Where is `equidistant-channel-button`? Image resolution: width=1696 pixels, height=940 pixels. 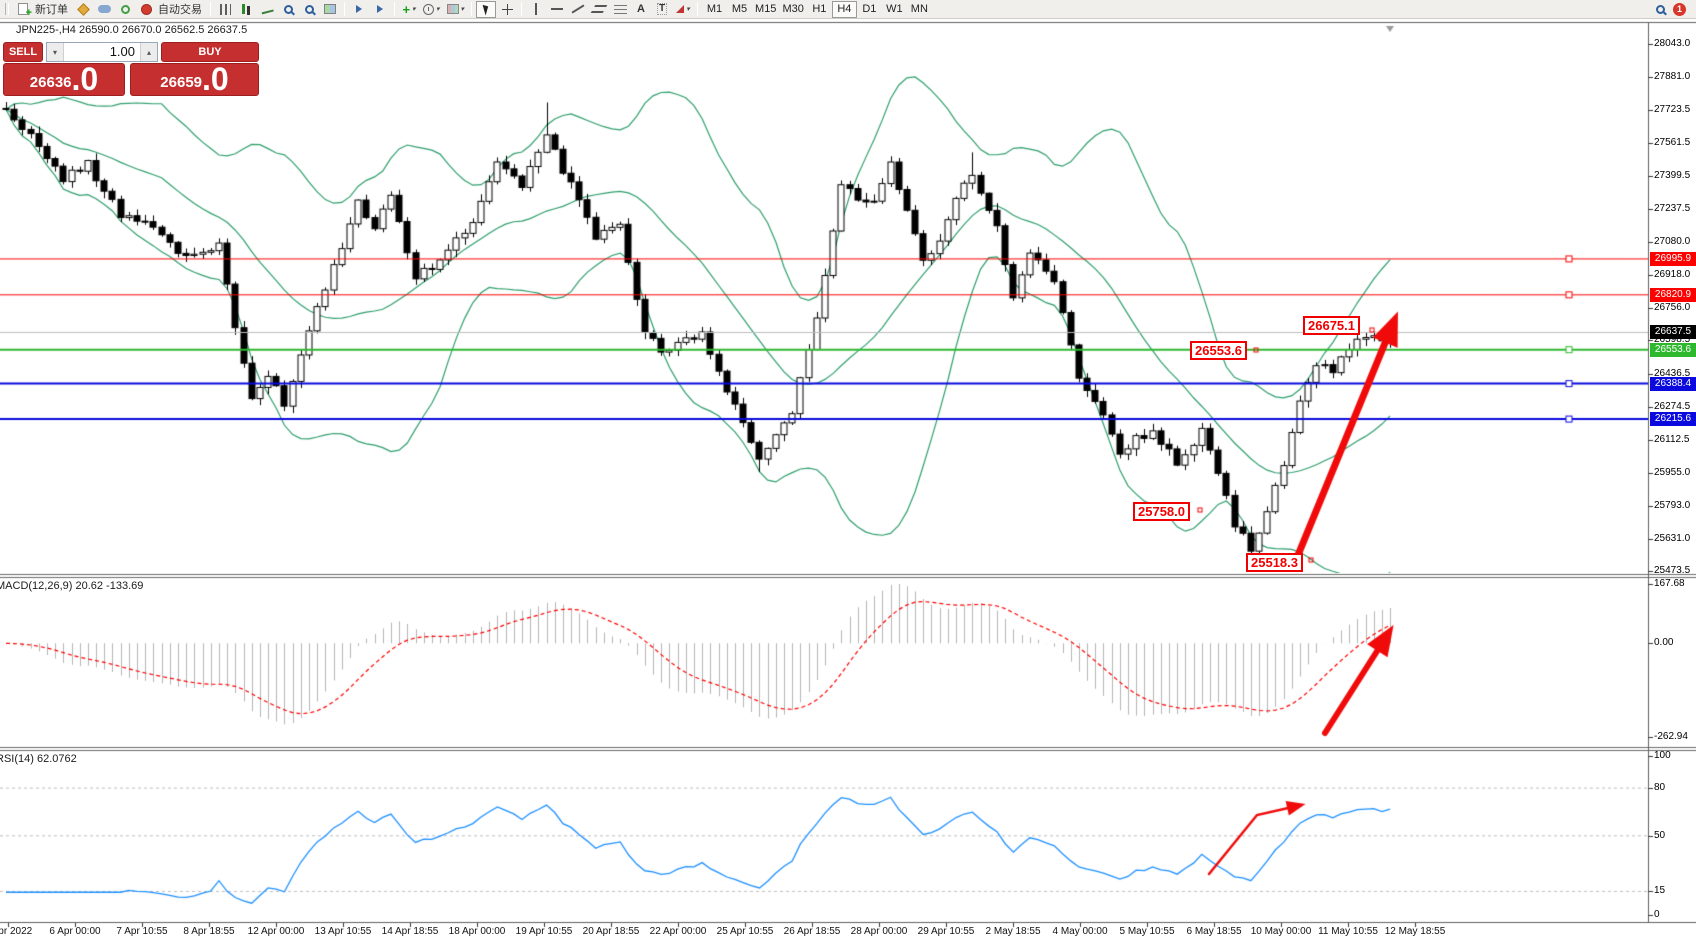
equidistant-channel-button is located at coordinates (599, 9).